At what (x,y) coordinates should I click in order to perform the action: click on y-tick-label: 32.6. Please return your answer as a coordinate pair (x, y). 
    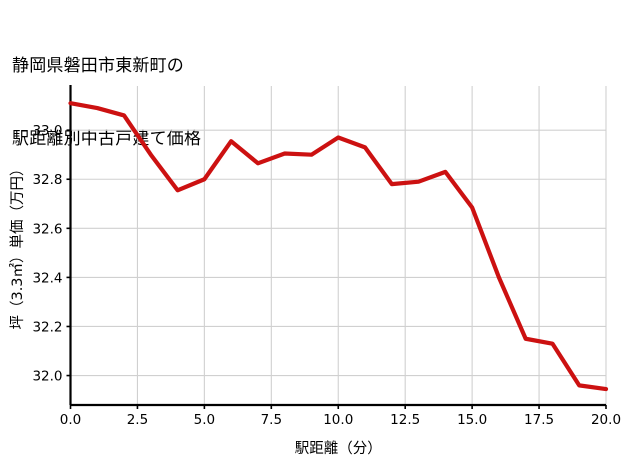
    Looking at the image, I should click on (47, 229).